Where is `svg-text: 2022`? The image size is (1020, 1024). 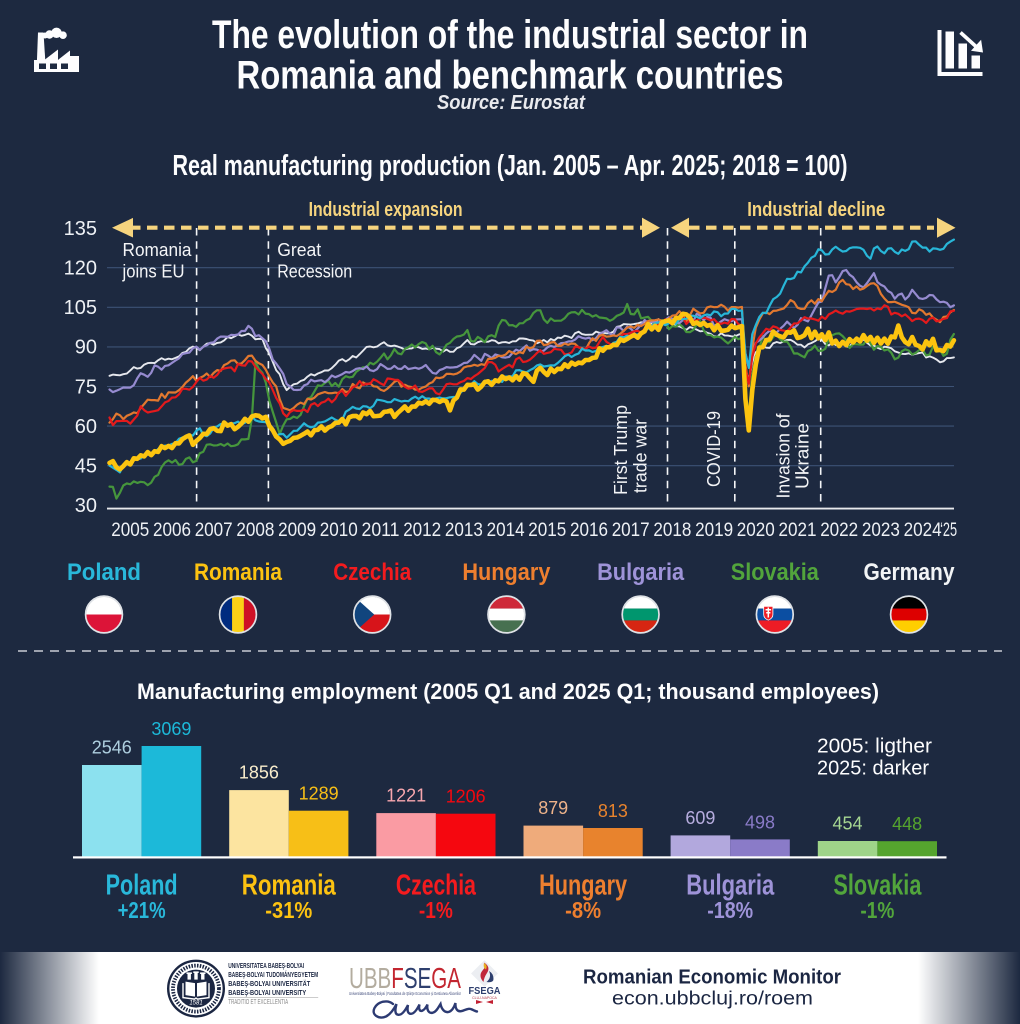 svg-text: 2022 is located at coordinates (839, 530).